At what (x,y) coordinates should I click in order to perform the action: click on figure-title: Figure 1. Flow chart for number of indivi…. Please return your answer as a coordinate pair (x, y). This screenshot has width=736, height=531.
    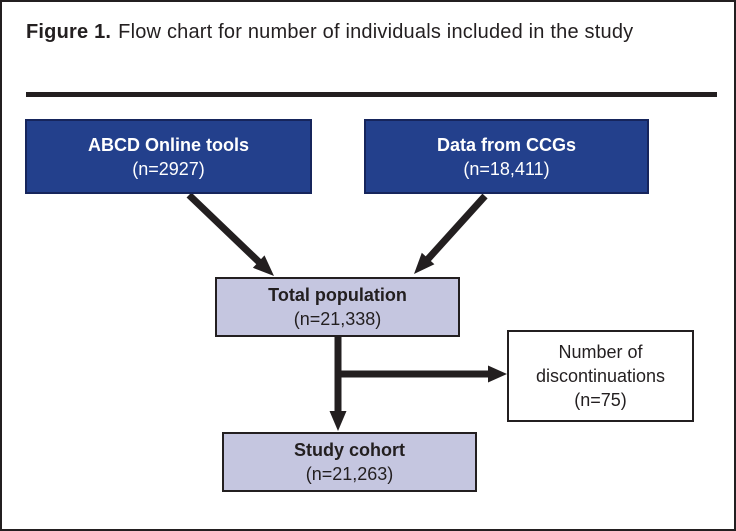
    Looking at the image, I should click on (336, 32).